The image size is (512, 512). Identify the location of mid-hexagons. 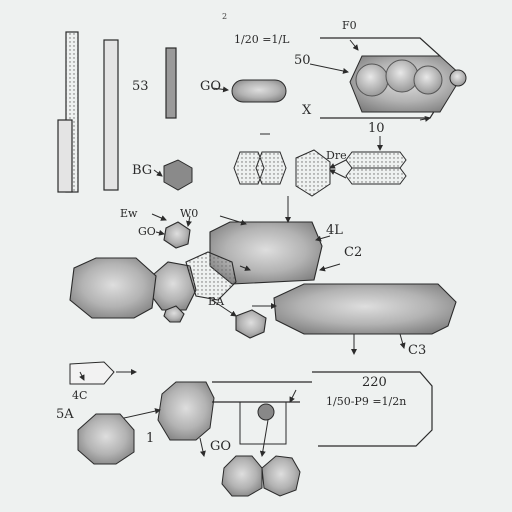
(282, 173).